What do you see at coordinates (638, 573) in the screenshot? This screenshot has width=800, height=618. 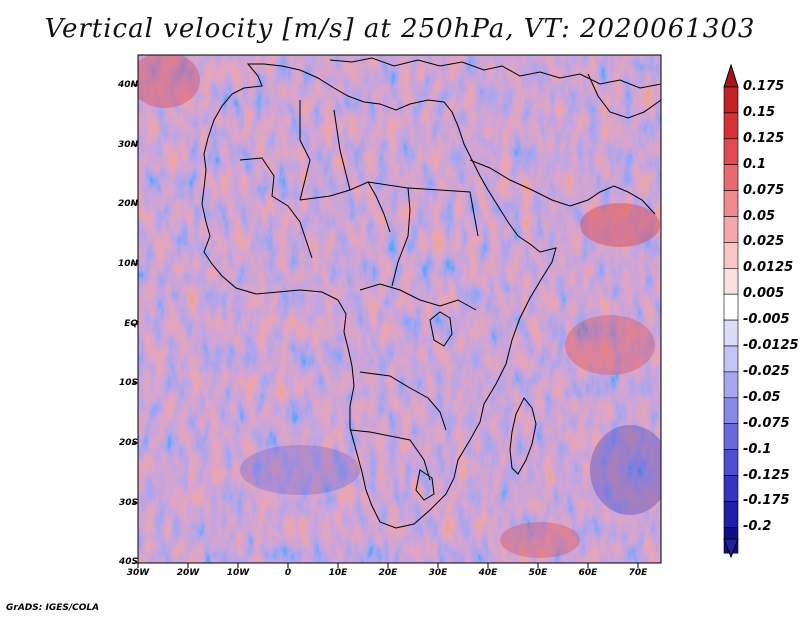 I see `lon-label-70e: 70E` at bounding box center [638, 573].